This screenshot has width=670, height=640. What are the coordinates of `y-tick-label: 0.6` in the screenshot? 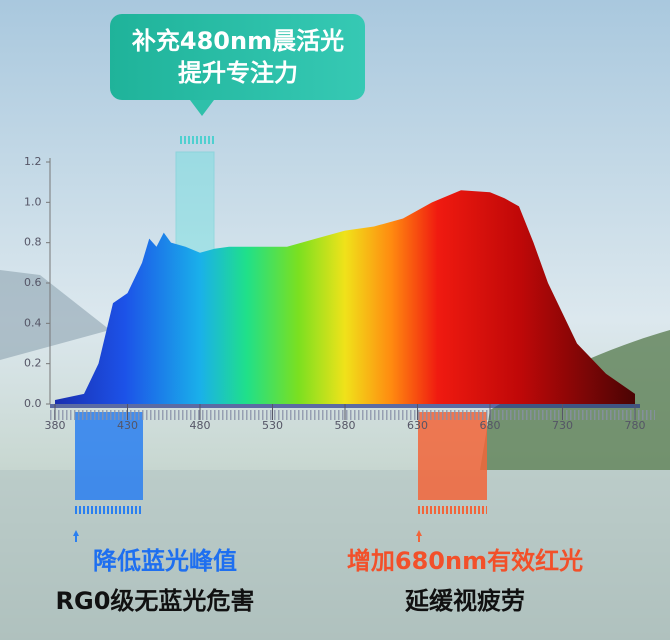 It's located at (33, 282).